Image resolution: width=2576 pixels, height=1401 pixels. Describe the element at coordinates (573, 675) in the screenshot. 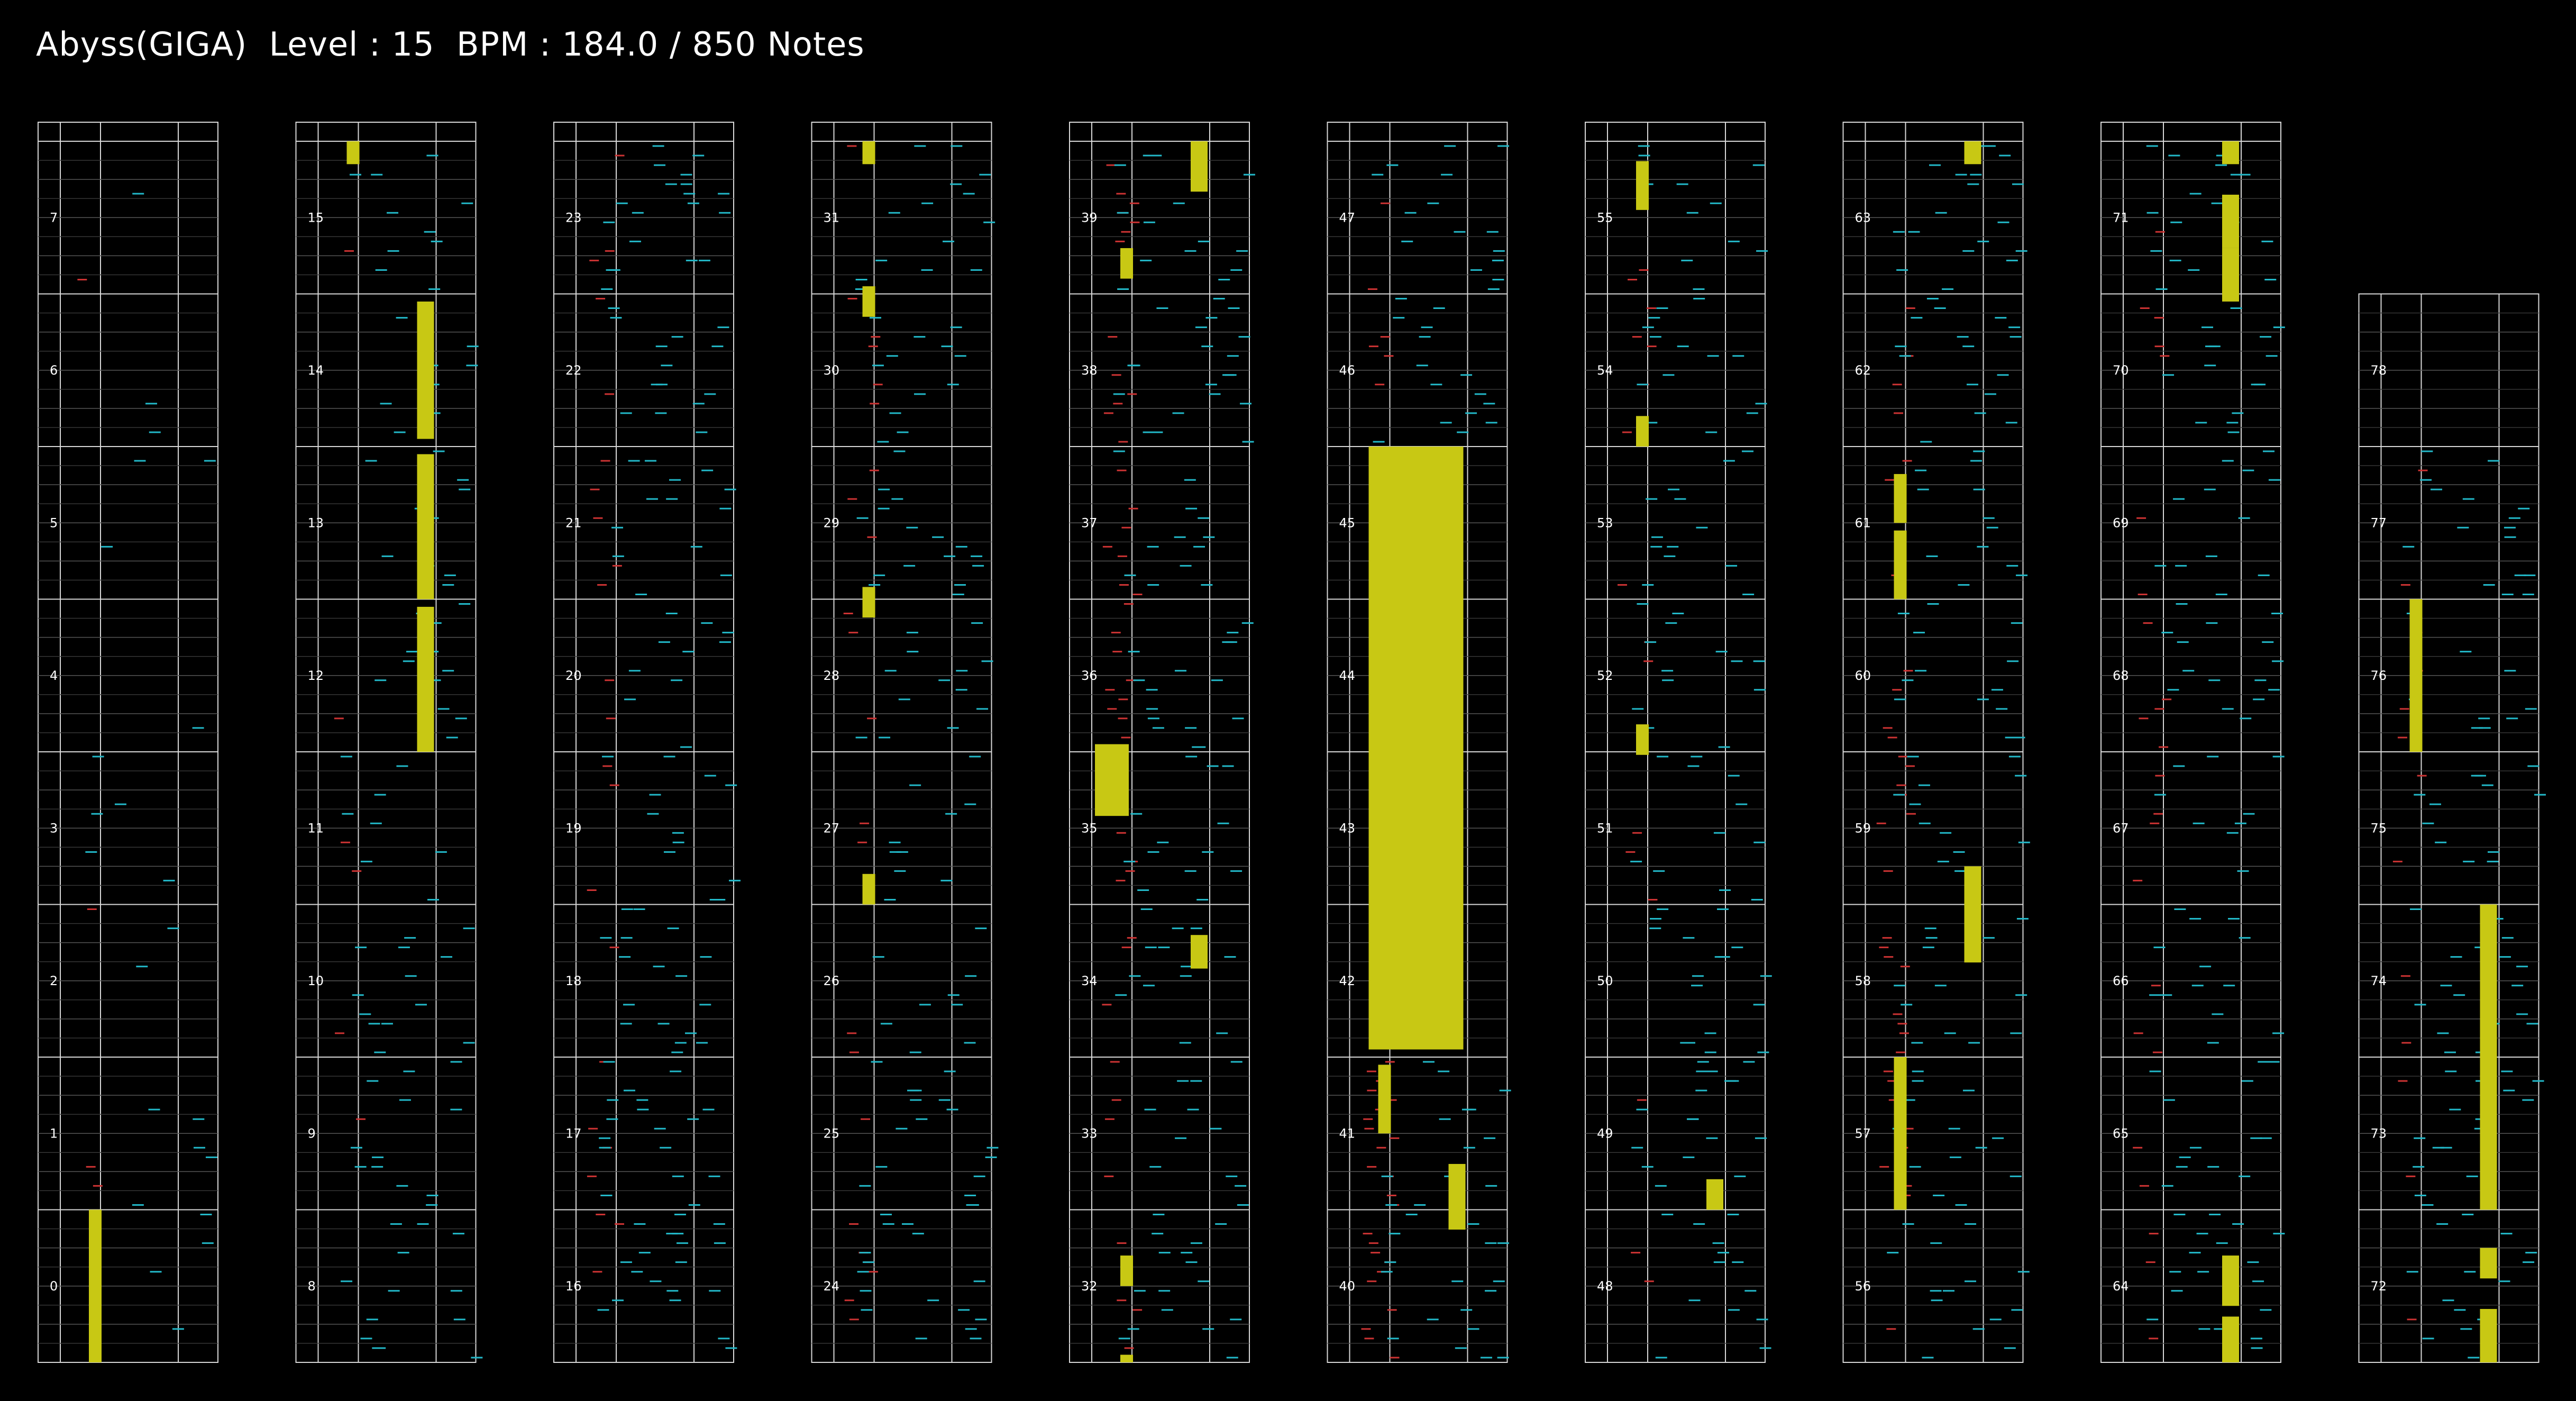

I see `measure-number: 20` at that location.